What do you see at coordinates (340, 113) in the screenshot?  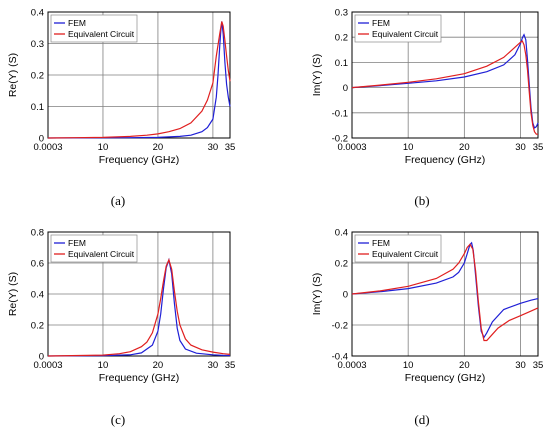 I see `y-tick-label: -0.1` at bounding box center [340, 113].